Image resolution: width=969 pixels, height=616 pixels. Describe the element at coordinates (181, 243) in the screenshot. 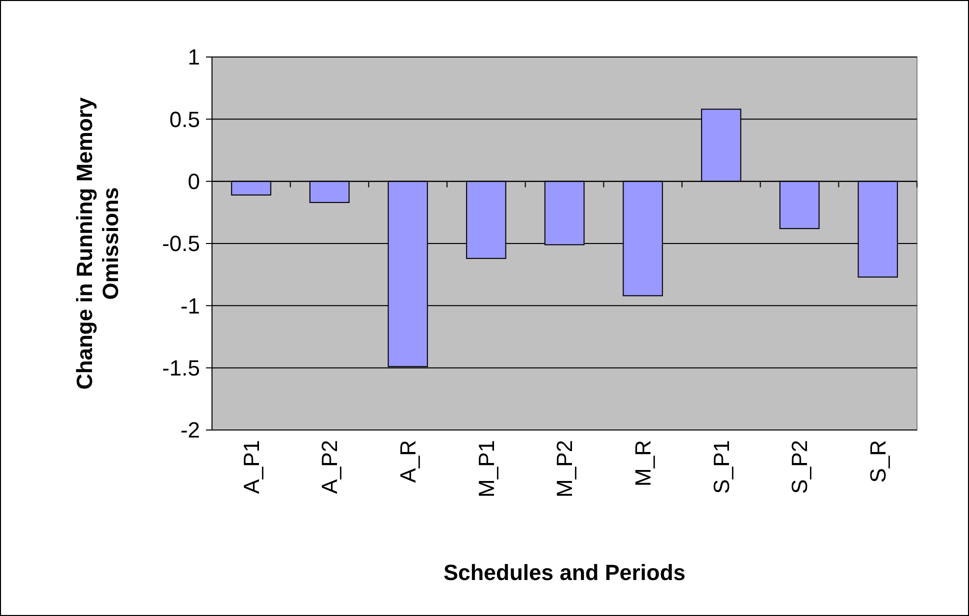

I see `y-tick-label: -0.5` at that location.